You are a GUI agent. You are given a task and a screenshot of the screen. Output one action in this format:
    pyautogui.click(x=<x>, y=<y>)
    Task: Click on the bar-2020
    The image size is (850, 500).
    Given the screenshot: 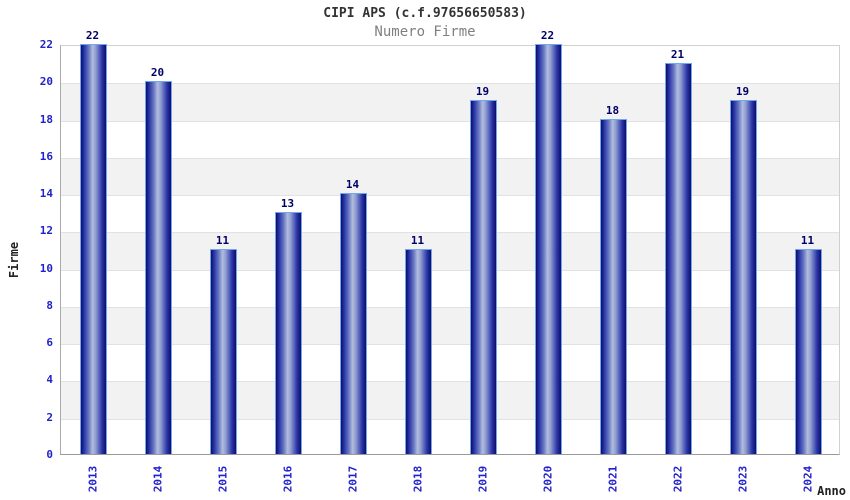 What is the action you would take?
    pyautogui.click(x=548, y=249)
    